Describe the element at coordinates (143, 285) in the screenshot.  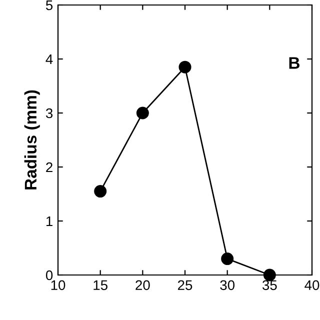
I see `x-tick-label: 20` at that location.